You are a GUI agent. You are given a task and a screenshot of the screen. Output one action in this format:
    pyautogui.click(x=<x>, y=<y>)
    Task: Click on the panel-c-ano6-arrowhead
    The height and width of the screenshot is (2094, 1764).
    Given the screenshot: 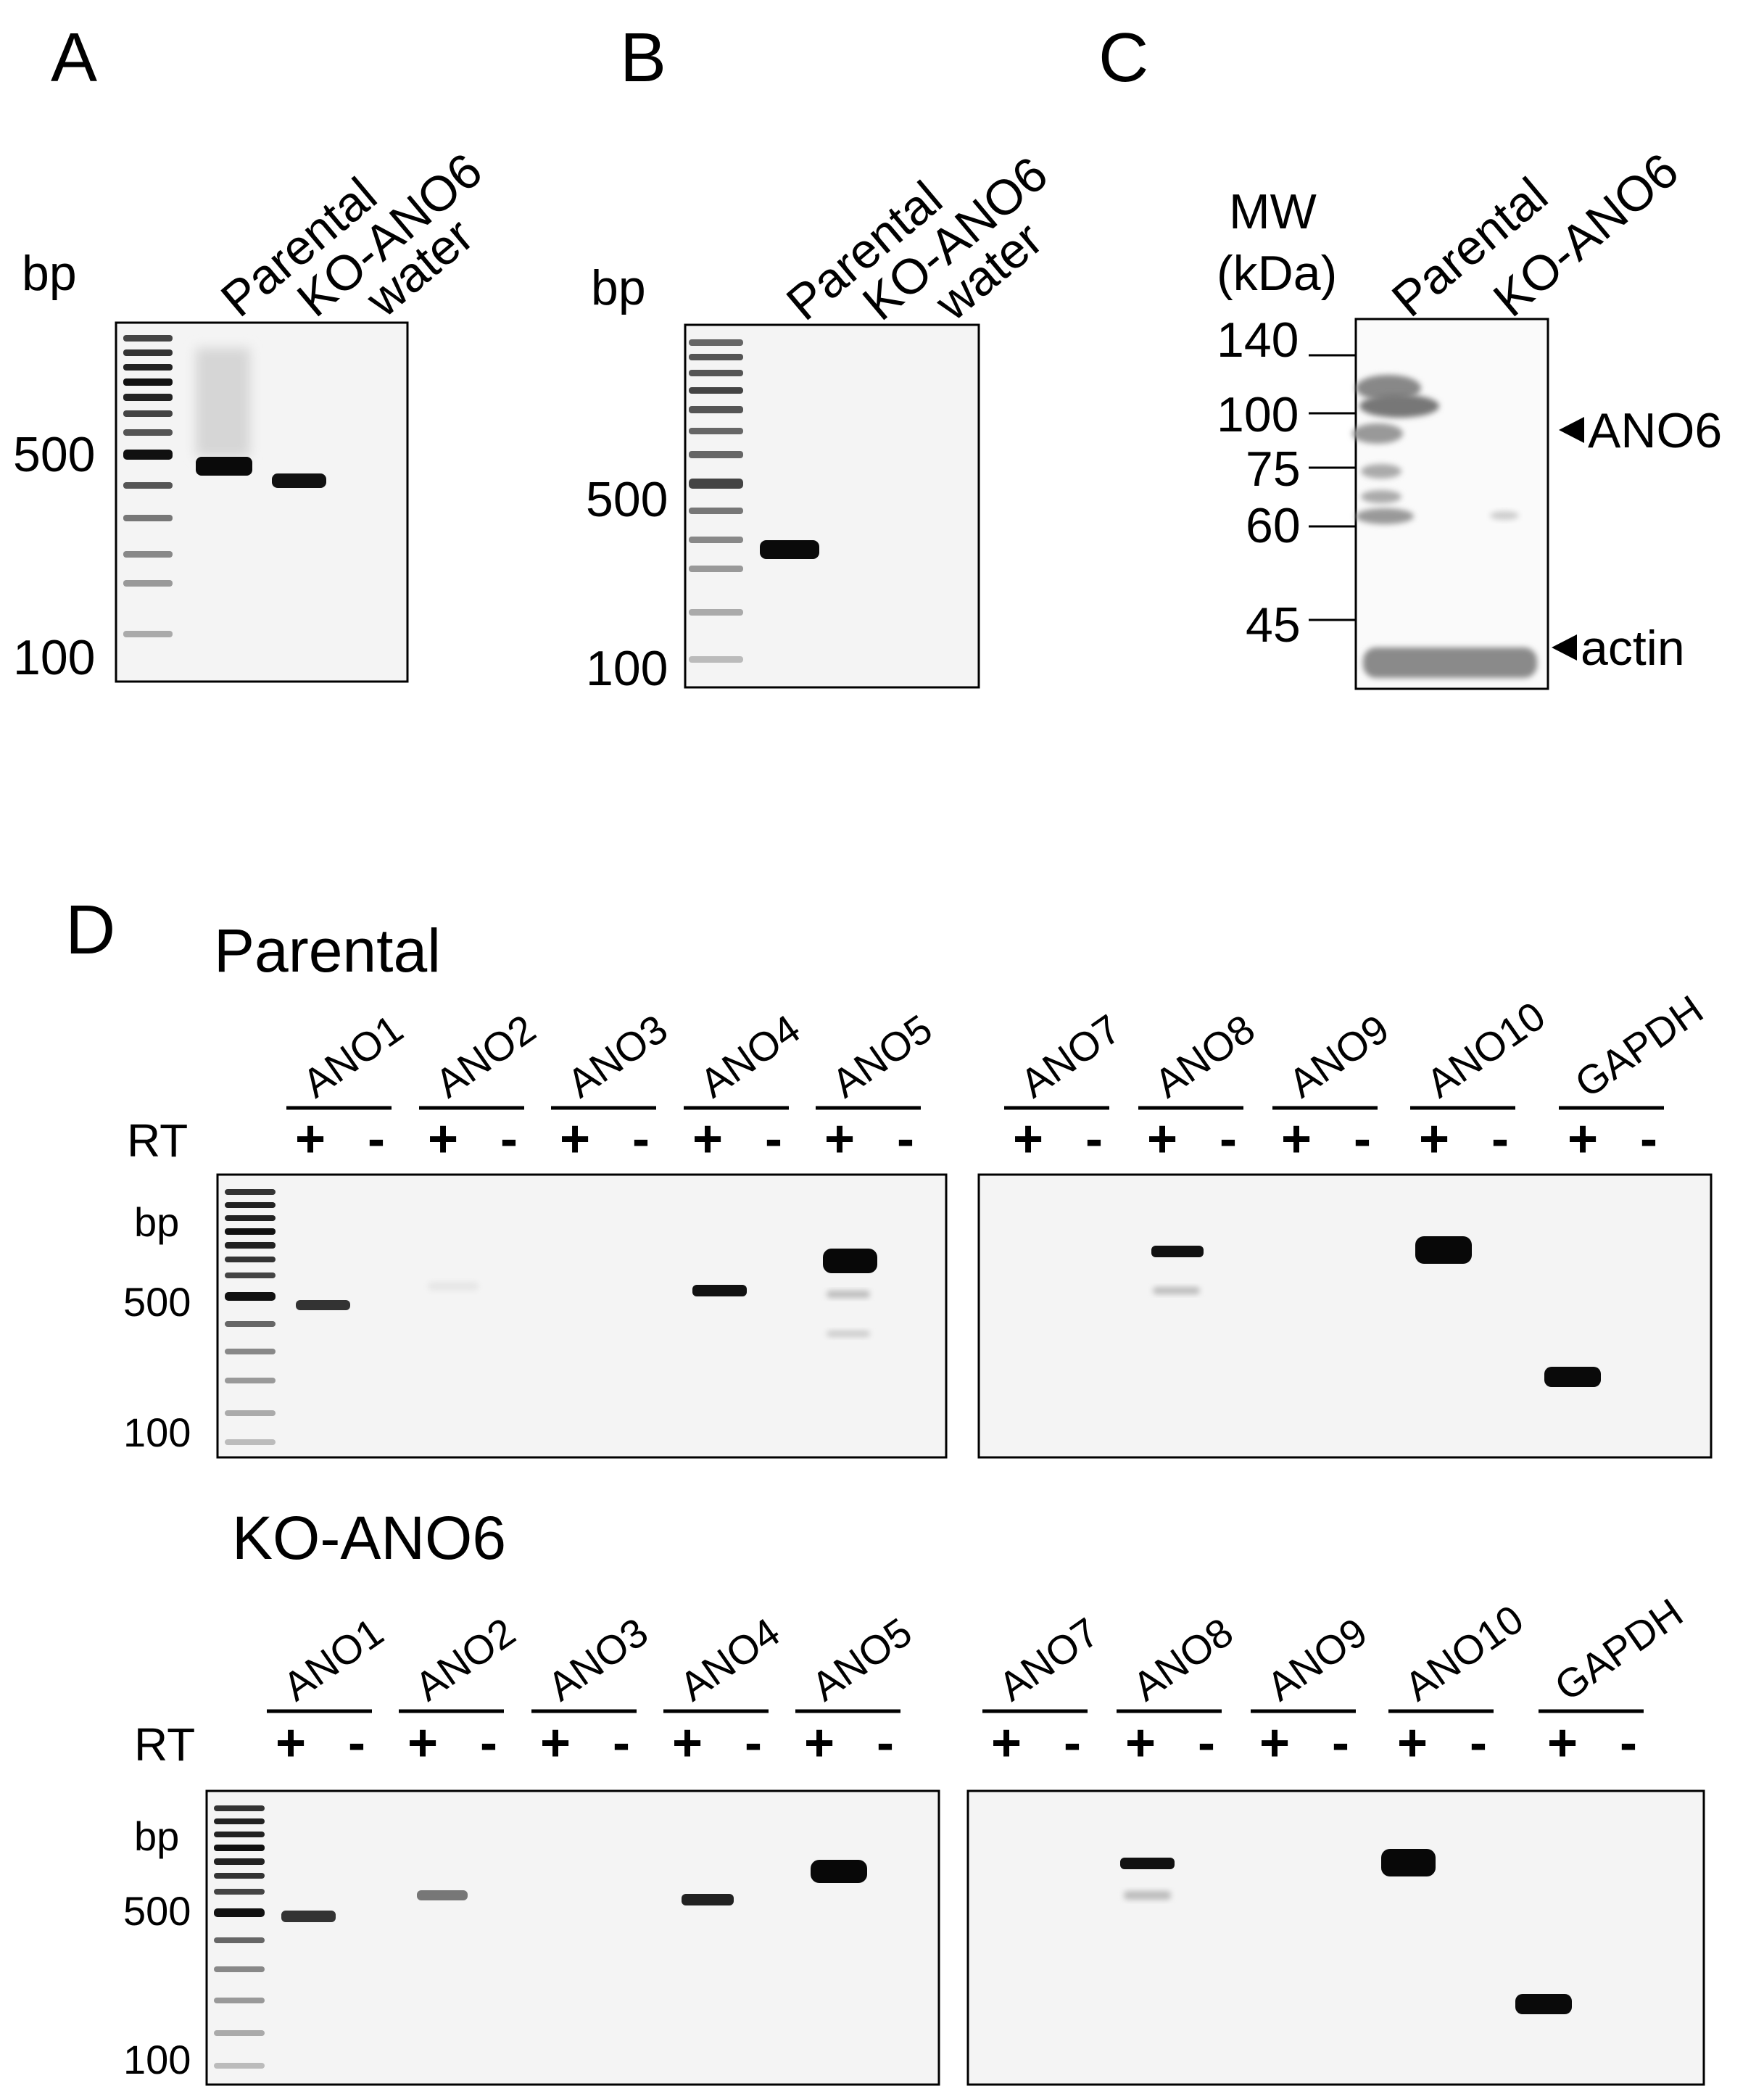 What is the action you would take?
    pyautogui.click(x=1572, y=430)
    